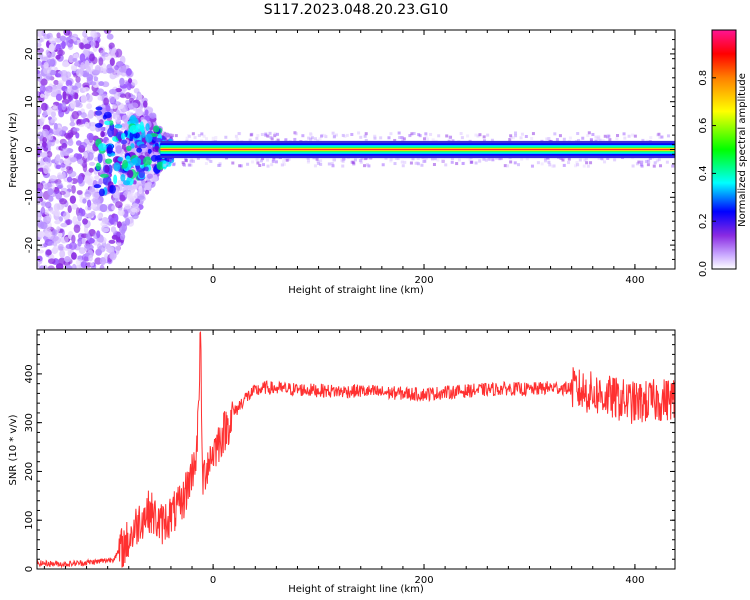 This screenshot has width=750, height=600. Describe the element at coordinates (423, 280) in the screenshot. I see `spectrogram-x-tick-label-1: 200` at that location.